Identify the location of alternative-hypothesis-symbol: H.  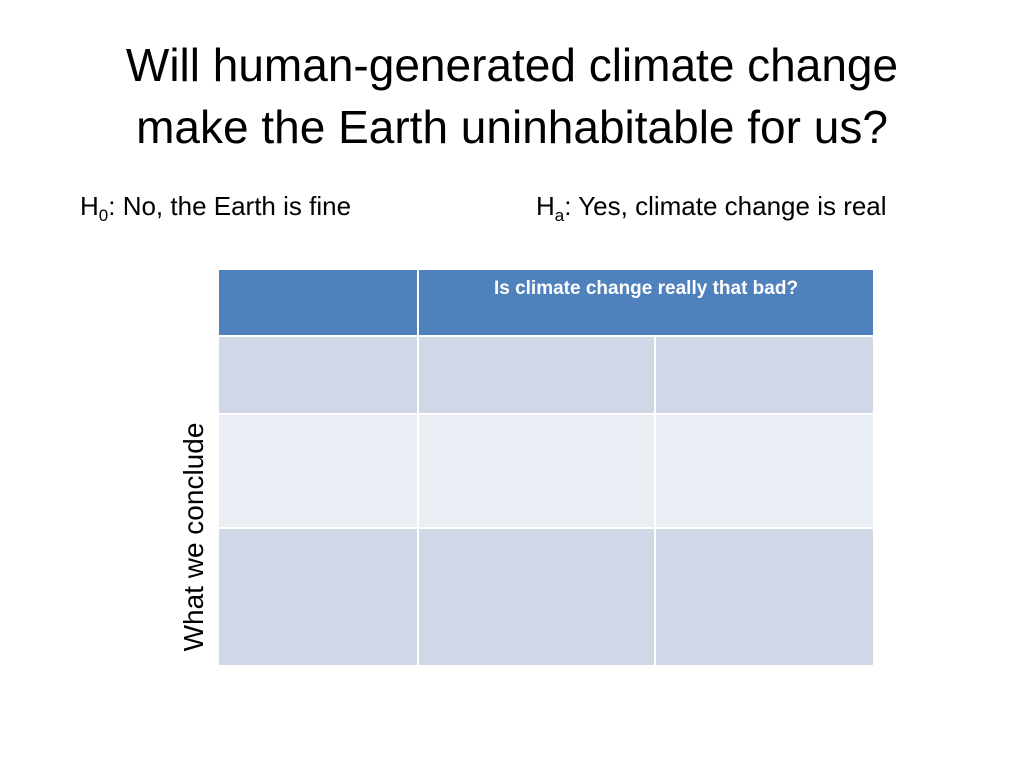
(545, 206).